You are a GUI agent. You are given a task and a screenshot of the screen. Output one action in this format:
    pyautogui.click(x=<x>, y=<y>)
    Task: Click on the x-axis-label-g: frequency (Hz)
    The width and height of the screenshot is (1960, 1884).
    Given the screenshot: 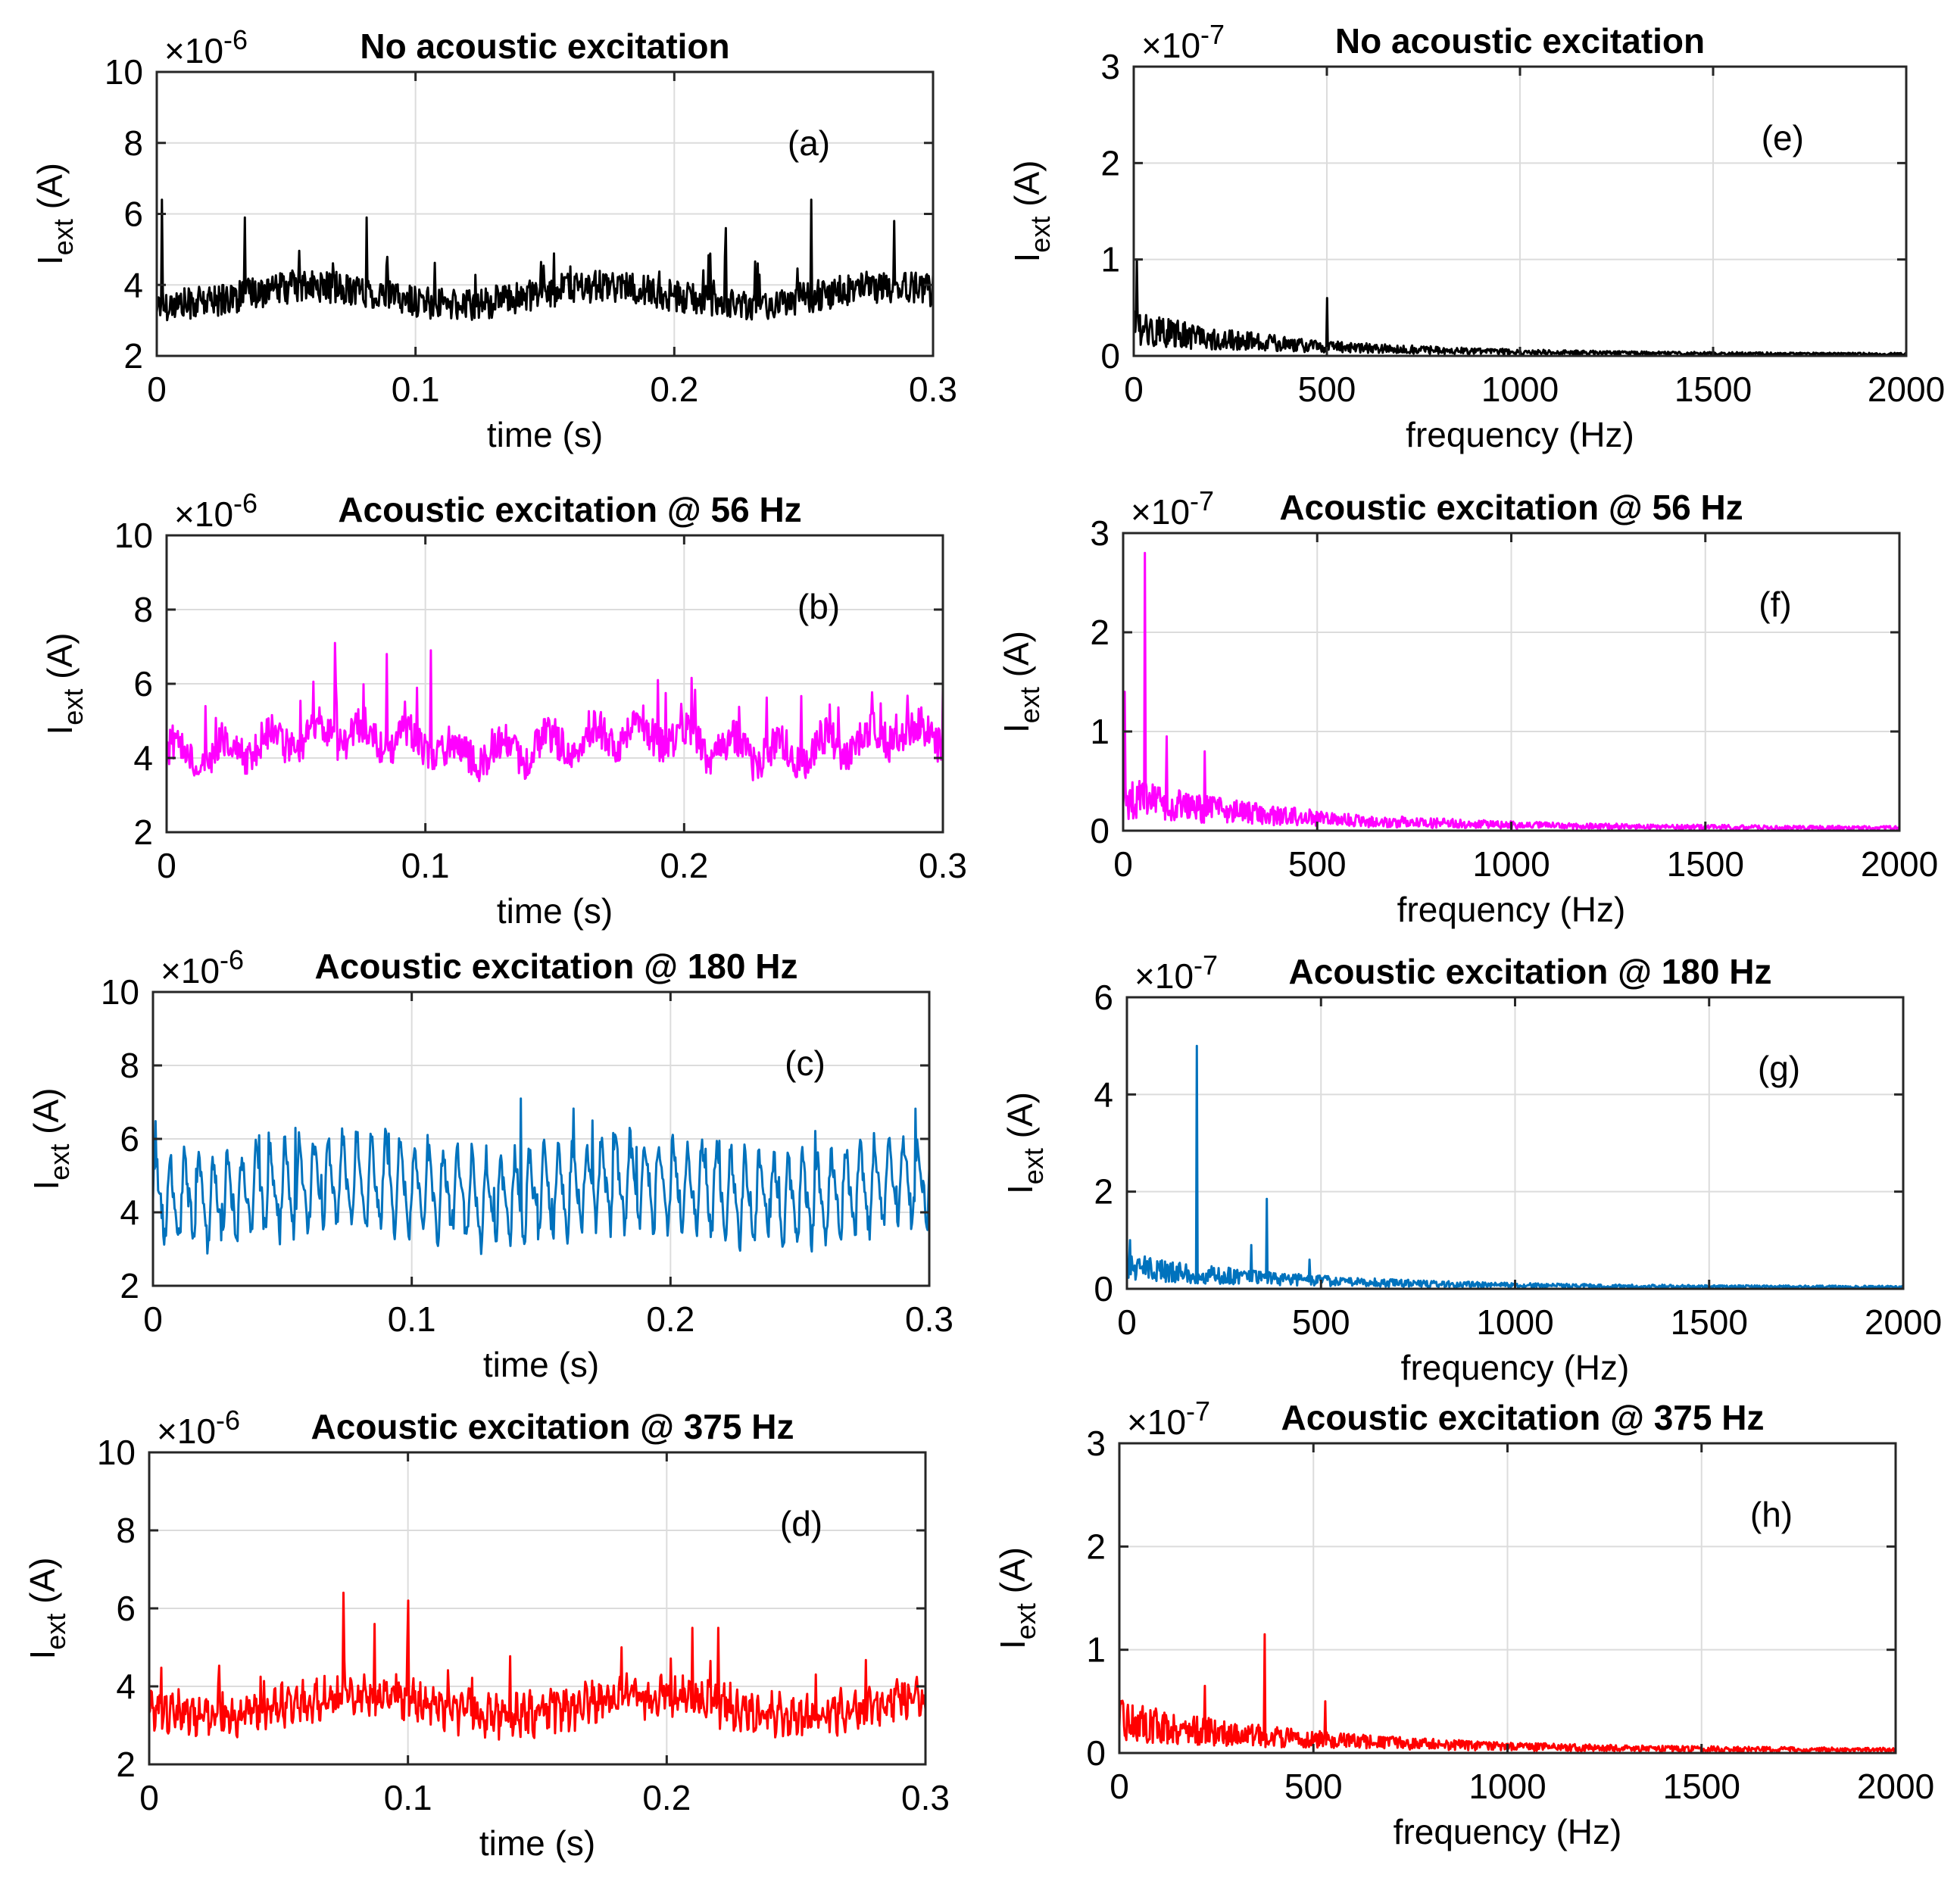 What is the action you would take?
    pyautogui.click(x=1515, y=1367)
    